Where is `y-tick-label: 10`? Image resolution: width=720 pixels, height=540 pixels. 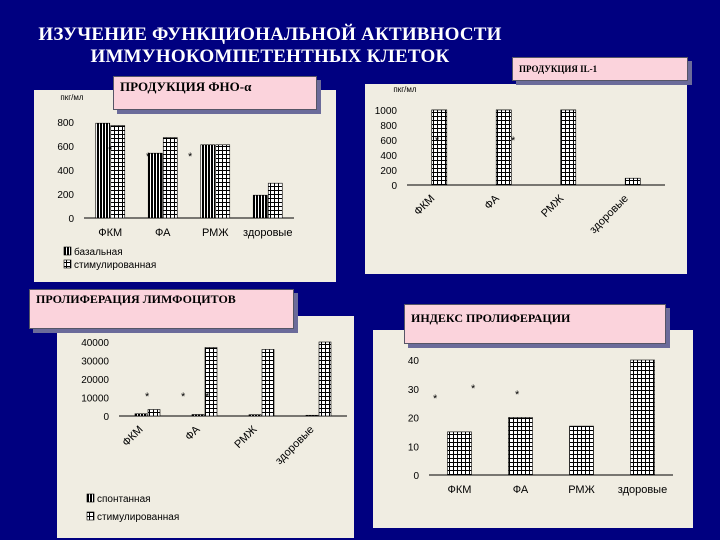
y-tick-label: 10 is located at coordinates (414, 447).